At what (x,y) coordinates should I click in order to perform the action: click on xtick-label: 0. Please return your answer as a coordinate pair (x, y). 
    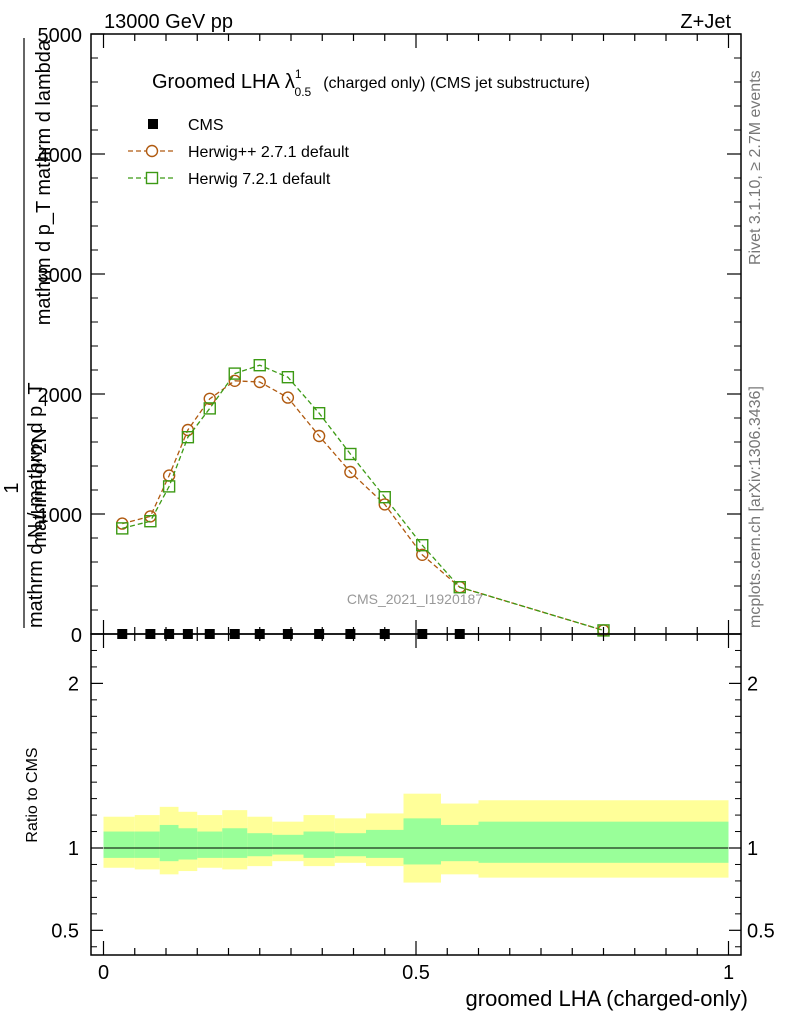
    Looking at the image, I should click on (103, 973).